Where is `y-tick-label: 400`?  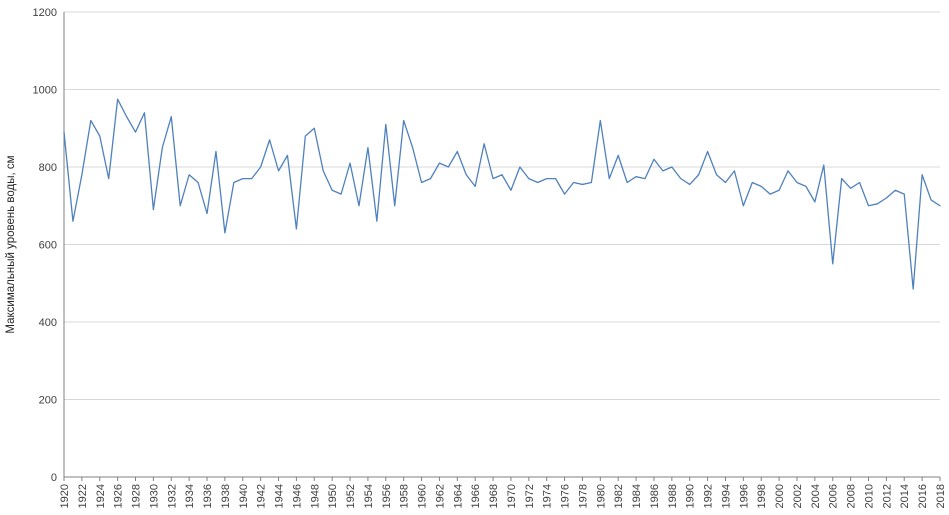 y-tick-label: 400 is located at coordinates (48, 323).